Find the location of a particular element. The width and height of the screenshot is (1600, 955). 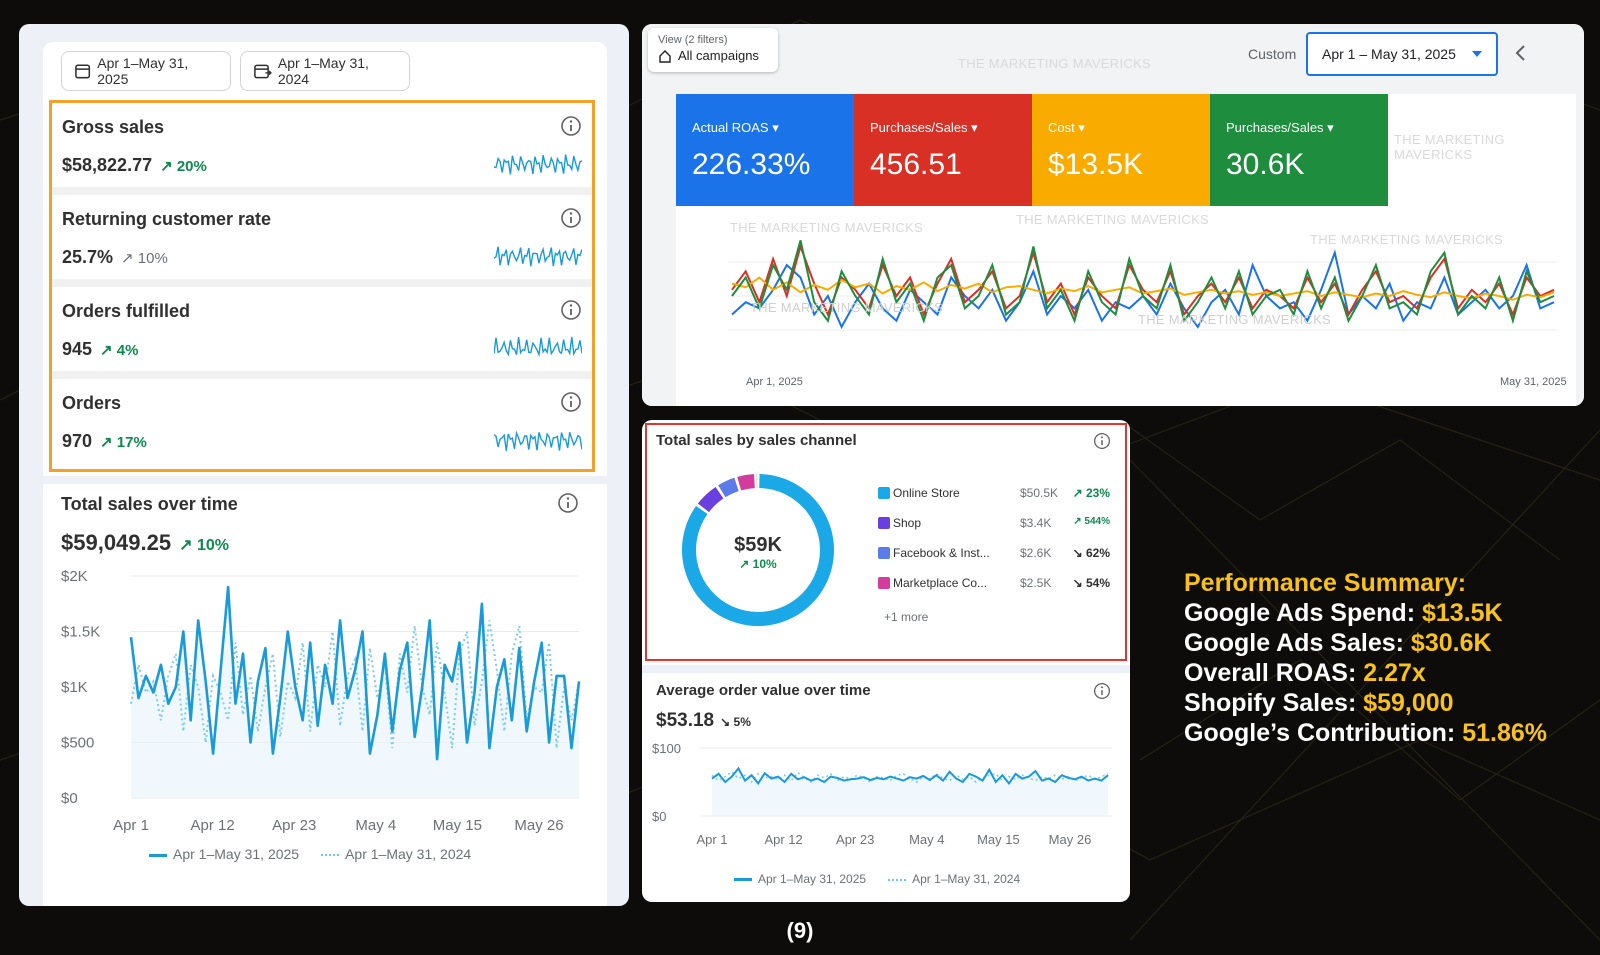

ads-multi-line-chart is located at coordinates (1143, 285).